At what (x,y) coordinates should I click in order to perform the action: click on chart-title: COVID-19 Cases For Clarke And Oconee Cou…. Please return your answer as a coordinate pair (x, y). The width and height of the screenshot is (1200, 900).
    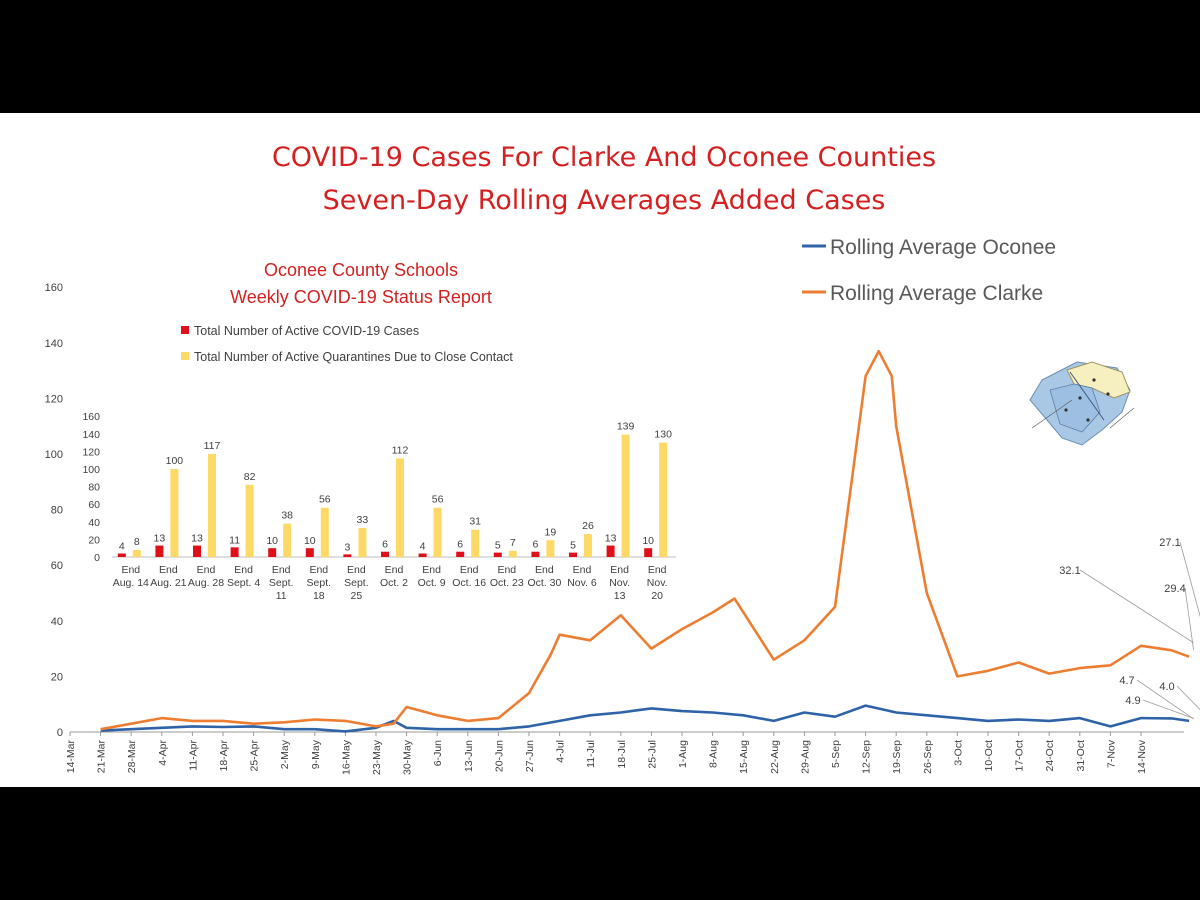
    Looking at the image, I should click on (604, 157).